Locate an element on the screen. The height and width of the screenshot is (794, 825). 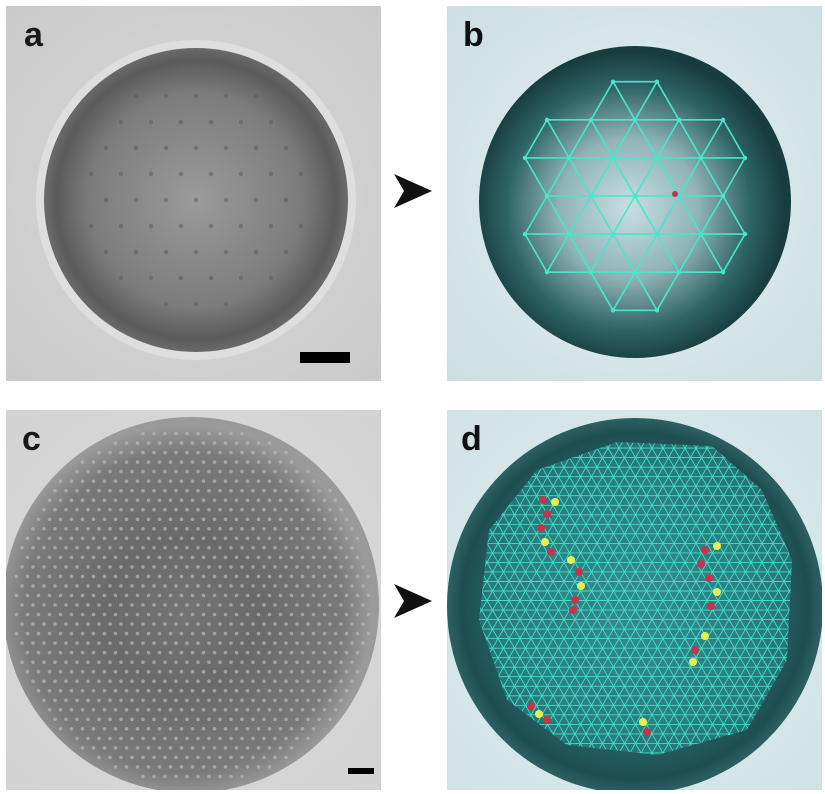
panel-label-d: d is located at coordinates (471, 439).